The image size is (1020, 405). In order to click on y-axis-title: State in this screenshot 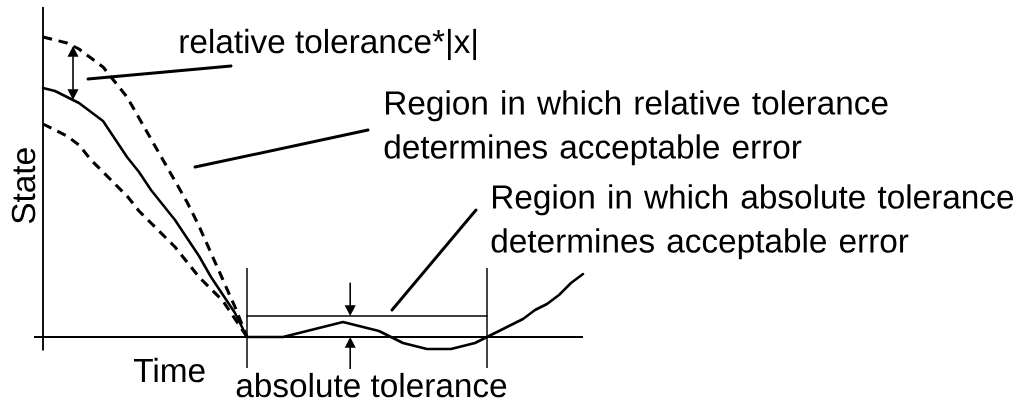, I will do `click(23, 186)`.